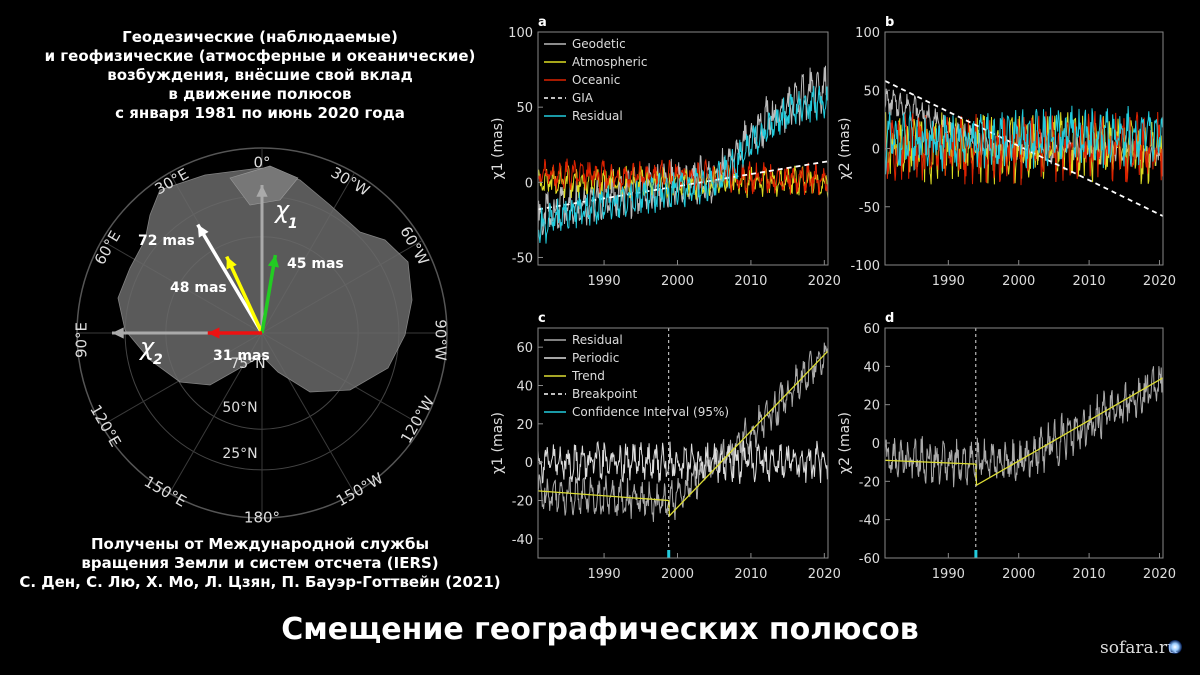 The height and width of the screenshot is (675, 1200). What do you see at coordinates (198, 288) in the screenshot?
I see `vector-label: 48 mas` at bounding box center [198, 288].